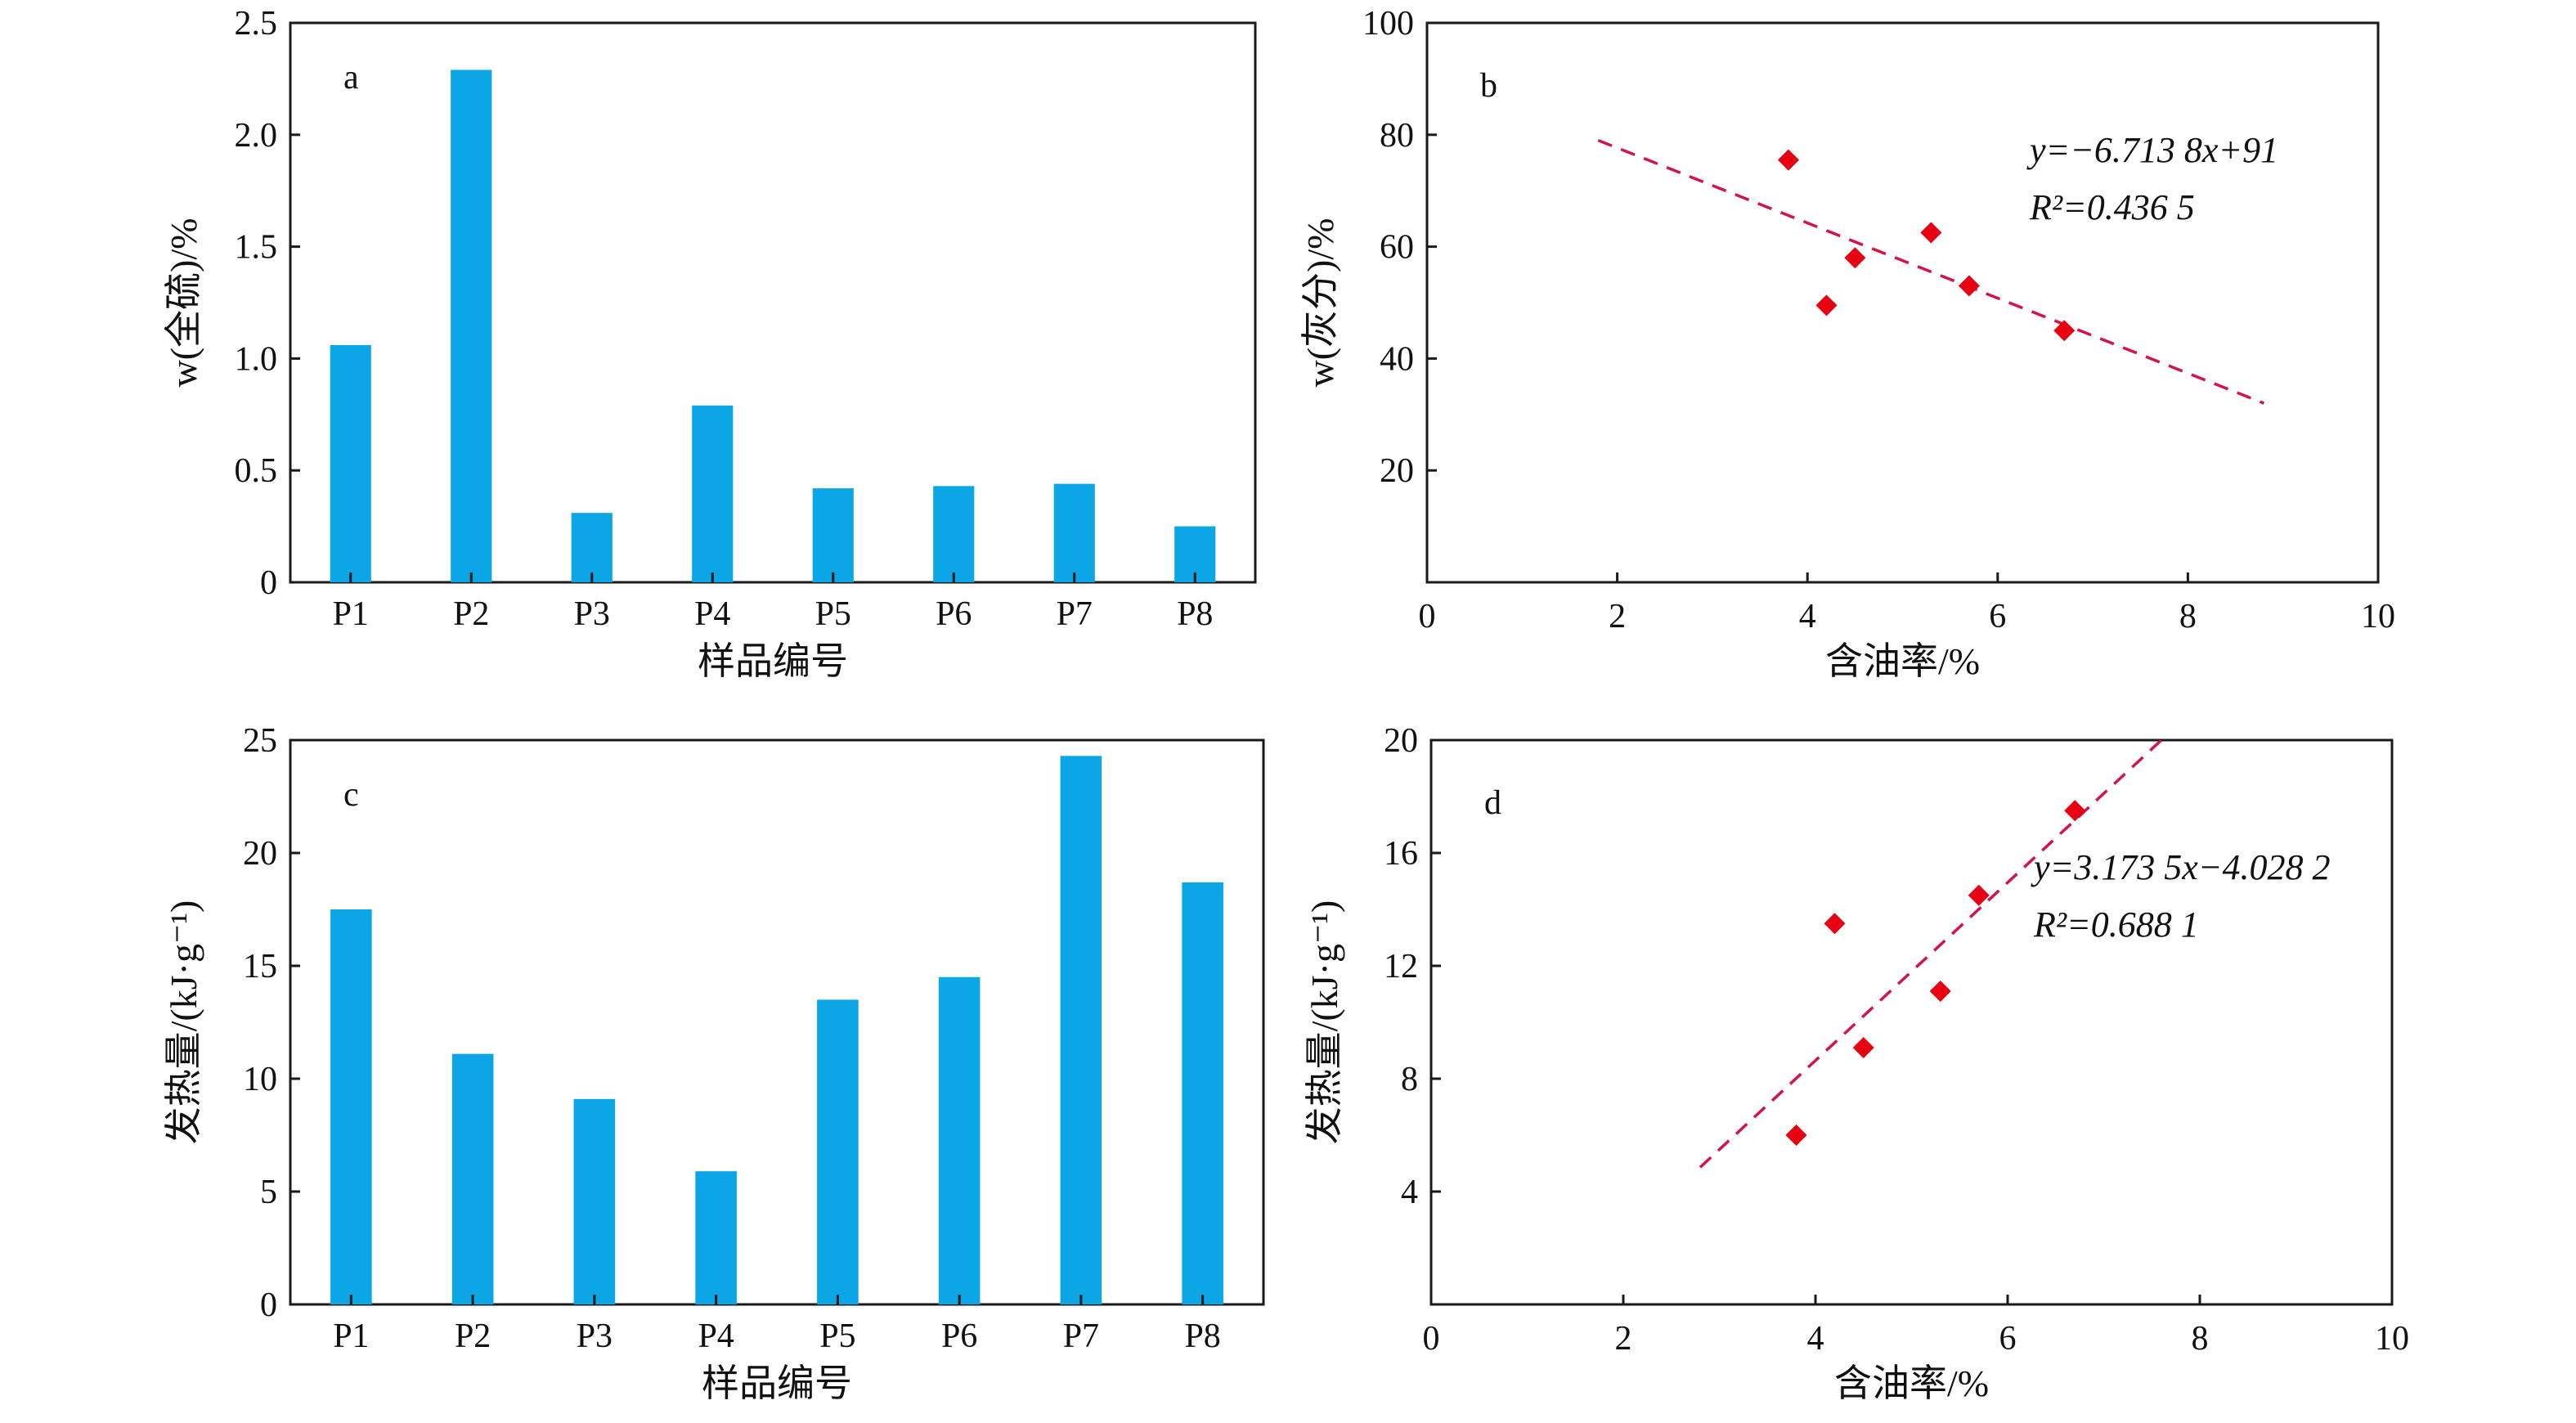 This screenshot has width=2576, height=1423. What do you see at coordinates (1397, 359) in the screenshot?
I see `y-tick-label-b-1: 40` at bounding box center [1397, 359].